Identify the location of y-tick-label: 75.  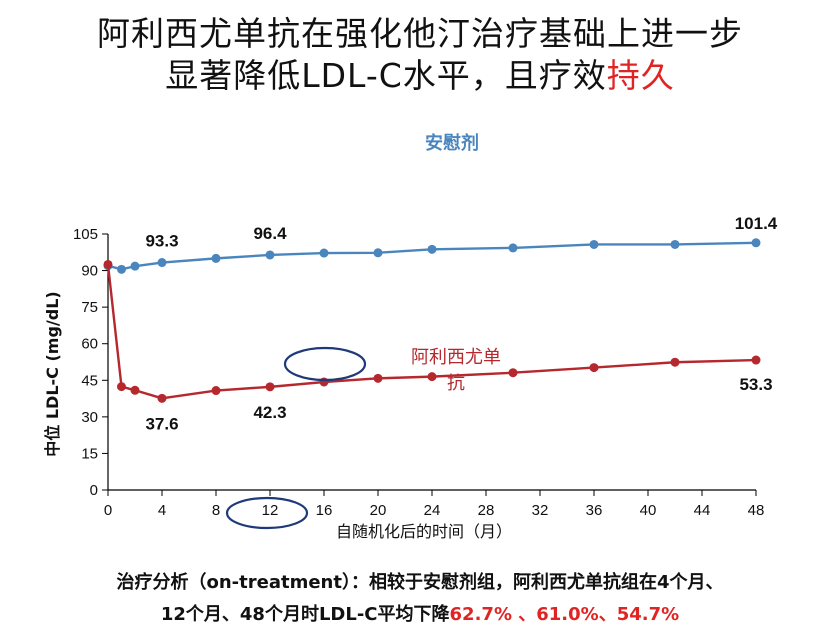
(89, 307).